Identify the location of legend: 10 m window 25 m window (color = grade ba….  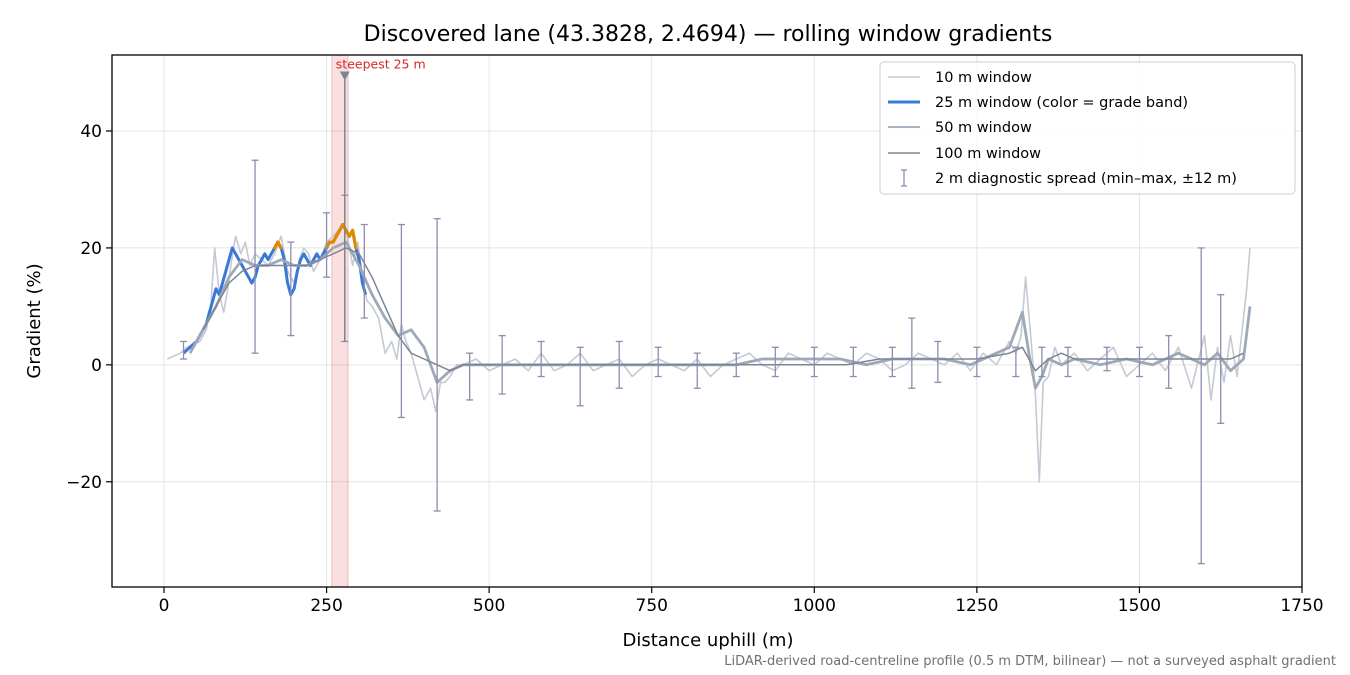
(1087, 128).